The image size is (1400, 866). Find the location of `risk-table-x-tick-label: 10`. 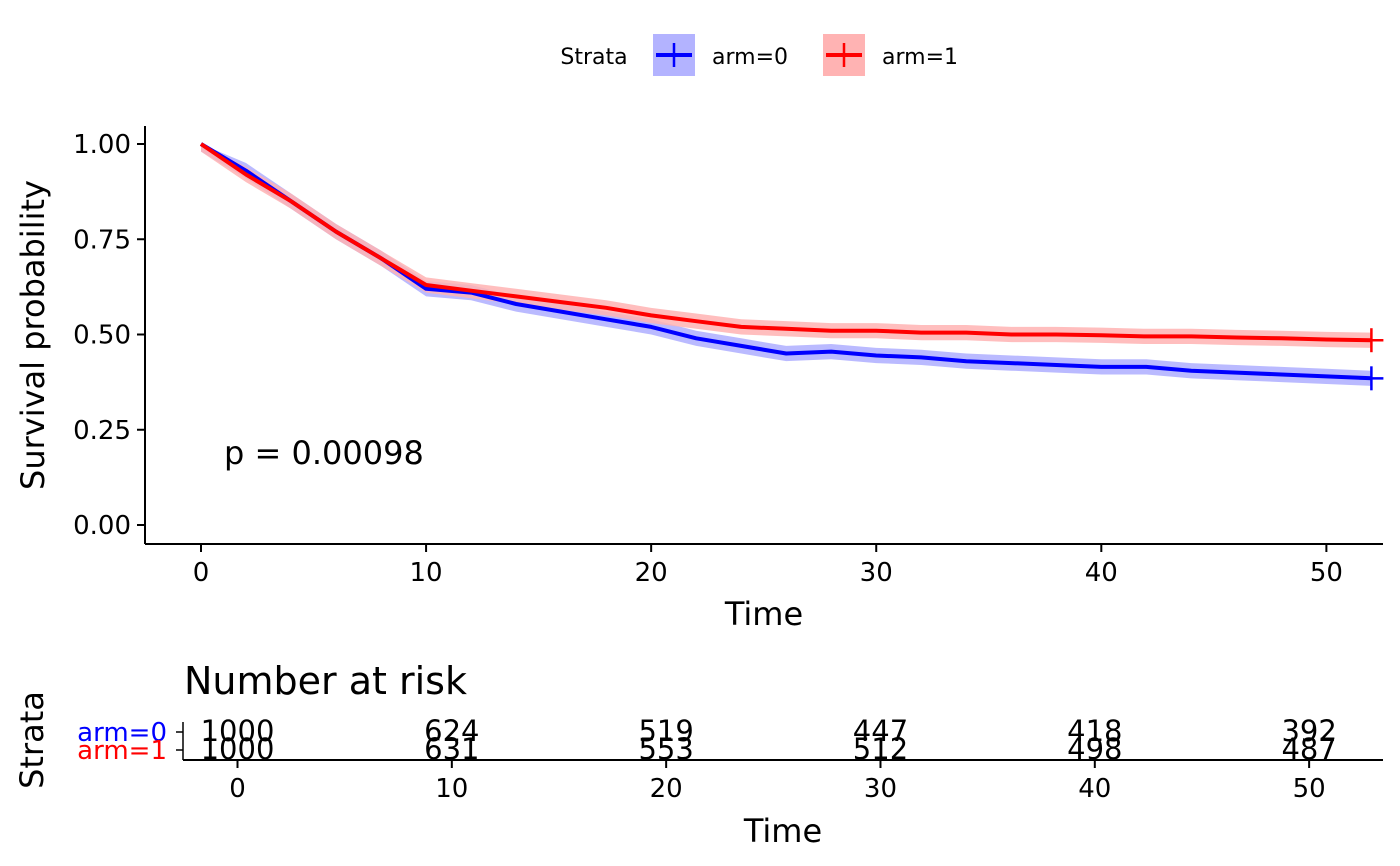

risk-table-x-tick-label: 10 is located at coordinates (451, 789).